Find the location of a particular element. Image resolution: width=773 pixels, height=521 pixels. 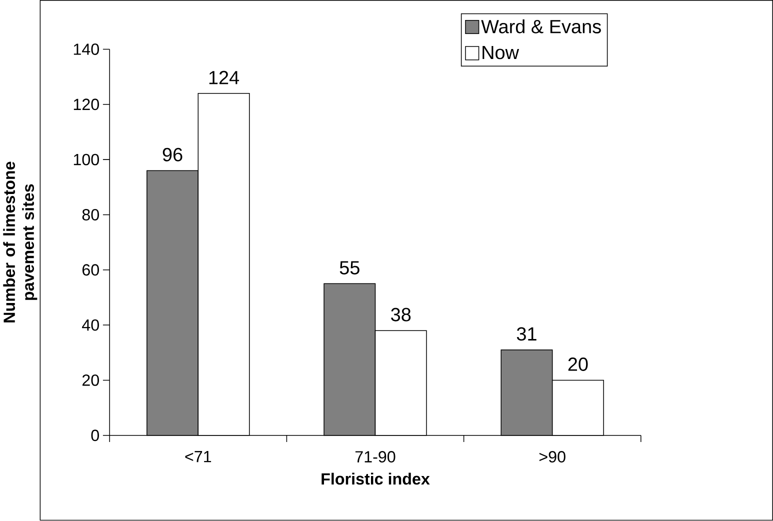

x-tick-label: 71-90 is located at coordinates (375, 457).